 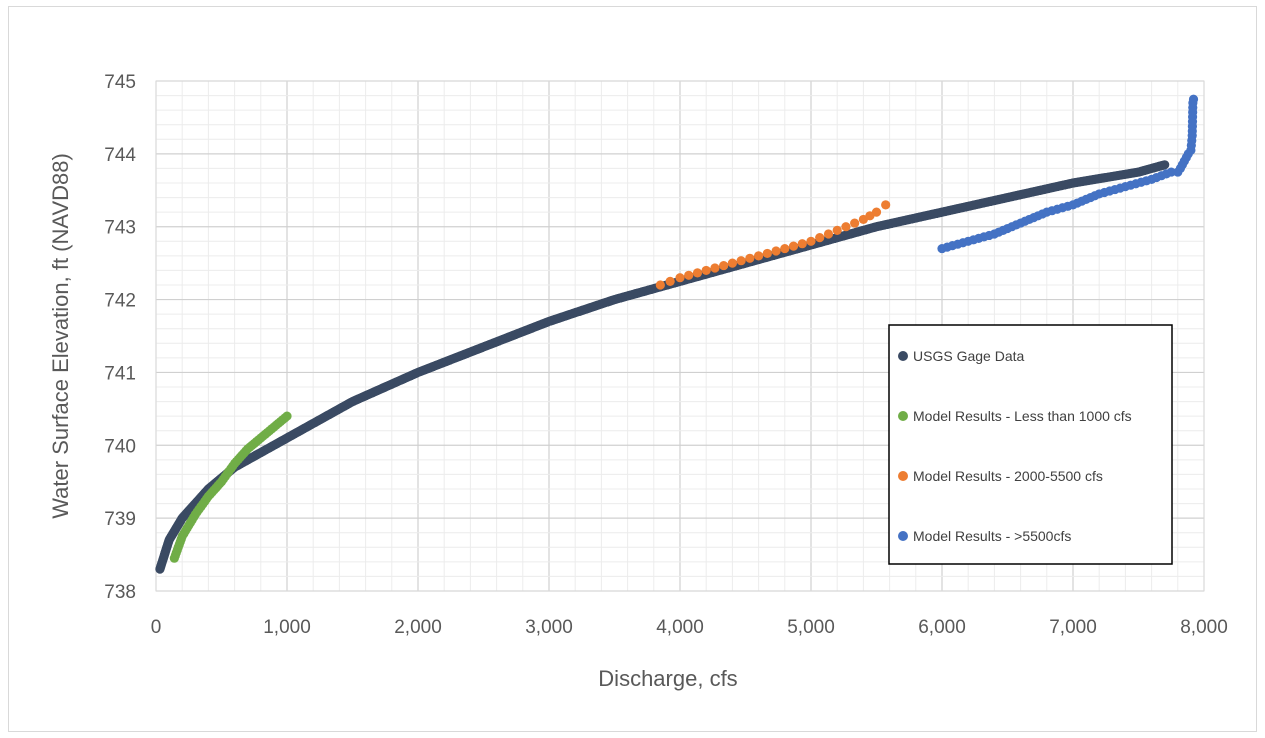 I want to click on x-tick-label: 7,000, so click(x=1073, y=627).